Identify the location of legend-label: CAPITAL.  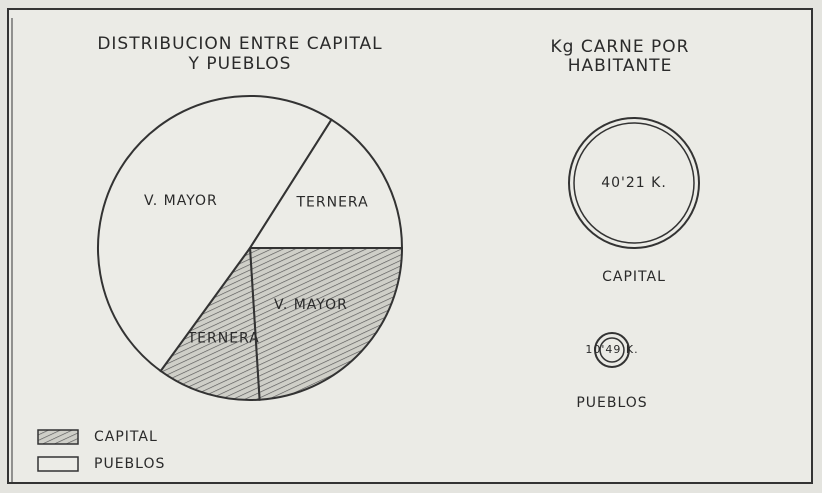
(126, 437).